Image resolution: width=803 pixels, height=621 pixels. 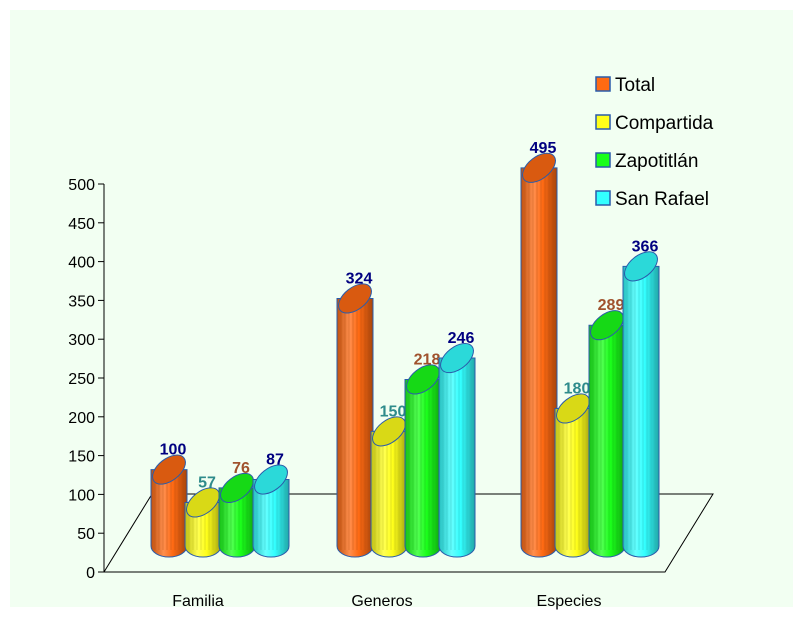 I want to click on y-tick-label: 350, so click(x=81, y=301).